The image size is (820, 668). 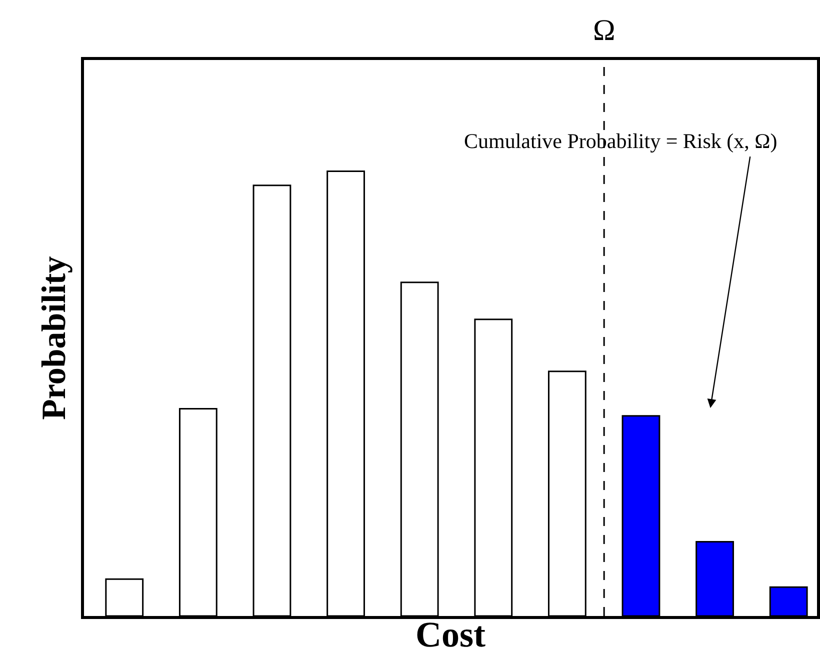 What do you see at coordinates (604, 30) in the screenshot?
I see `text: Ω` at bounding box center [604, 30].